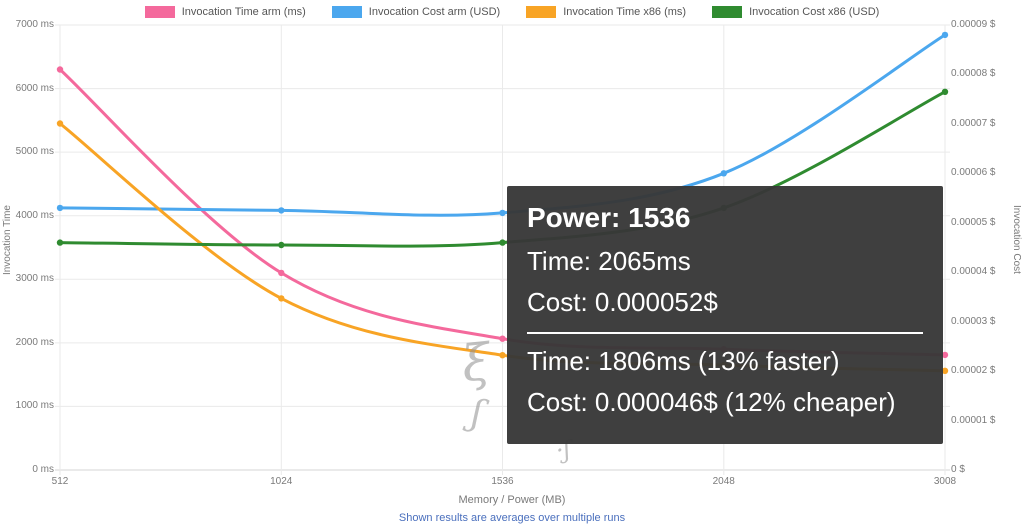  Describe the element at coordinates (973, 222) in the screenshot. I see `y-axis-tick-right: 0.00005 $` at that location.